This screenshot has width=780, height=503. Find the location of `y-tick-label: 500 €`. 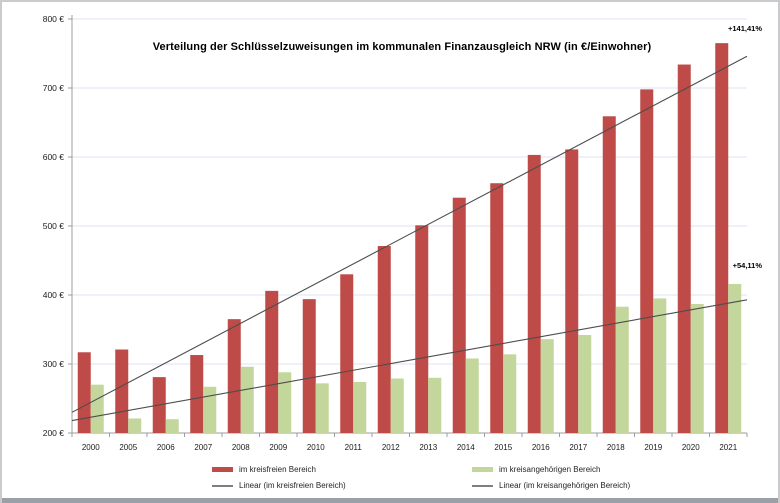

y-tick-label: 500 € is located at coordinates (54, 226).